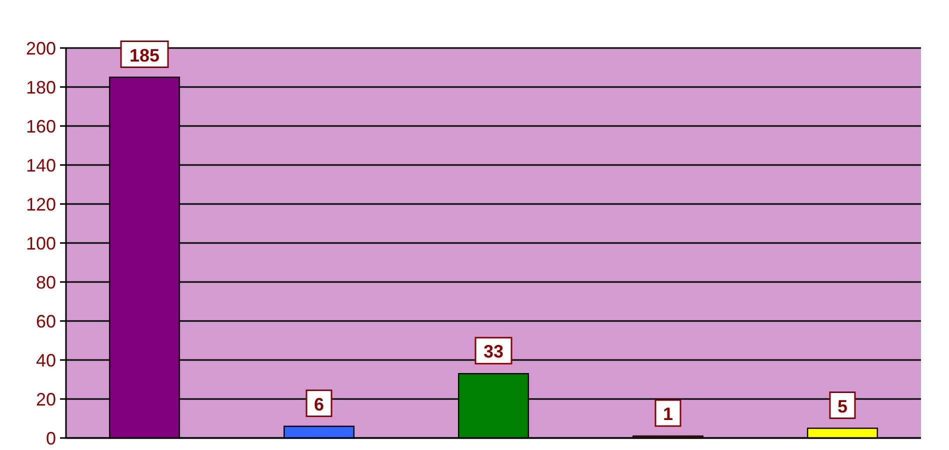 The height and width of the screenshot is (450, 949). Describe the element at coordinates (842, 406) in the screenshot. I see `data-label: 5` at that location.